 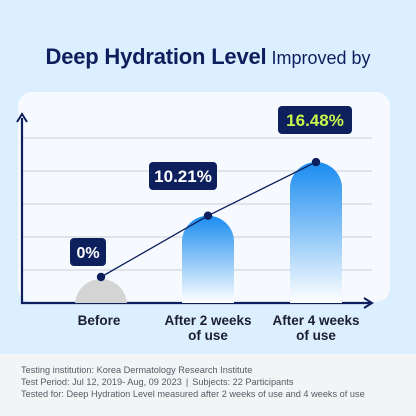 I want to click on value-label-text: 10.21%, so click(x=183, y=176).